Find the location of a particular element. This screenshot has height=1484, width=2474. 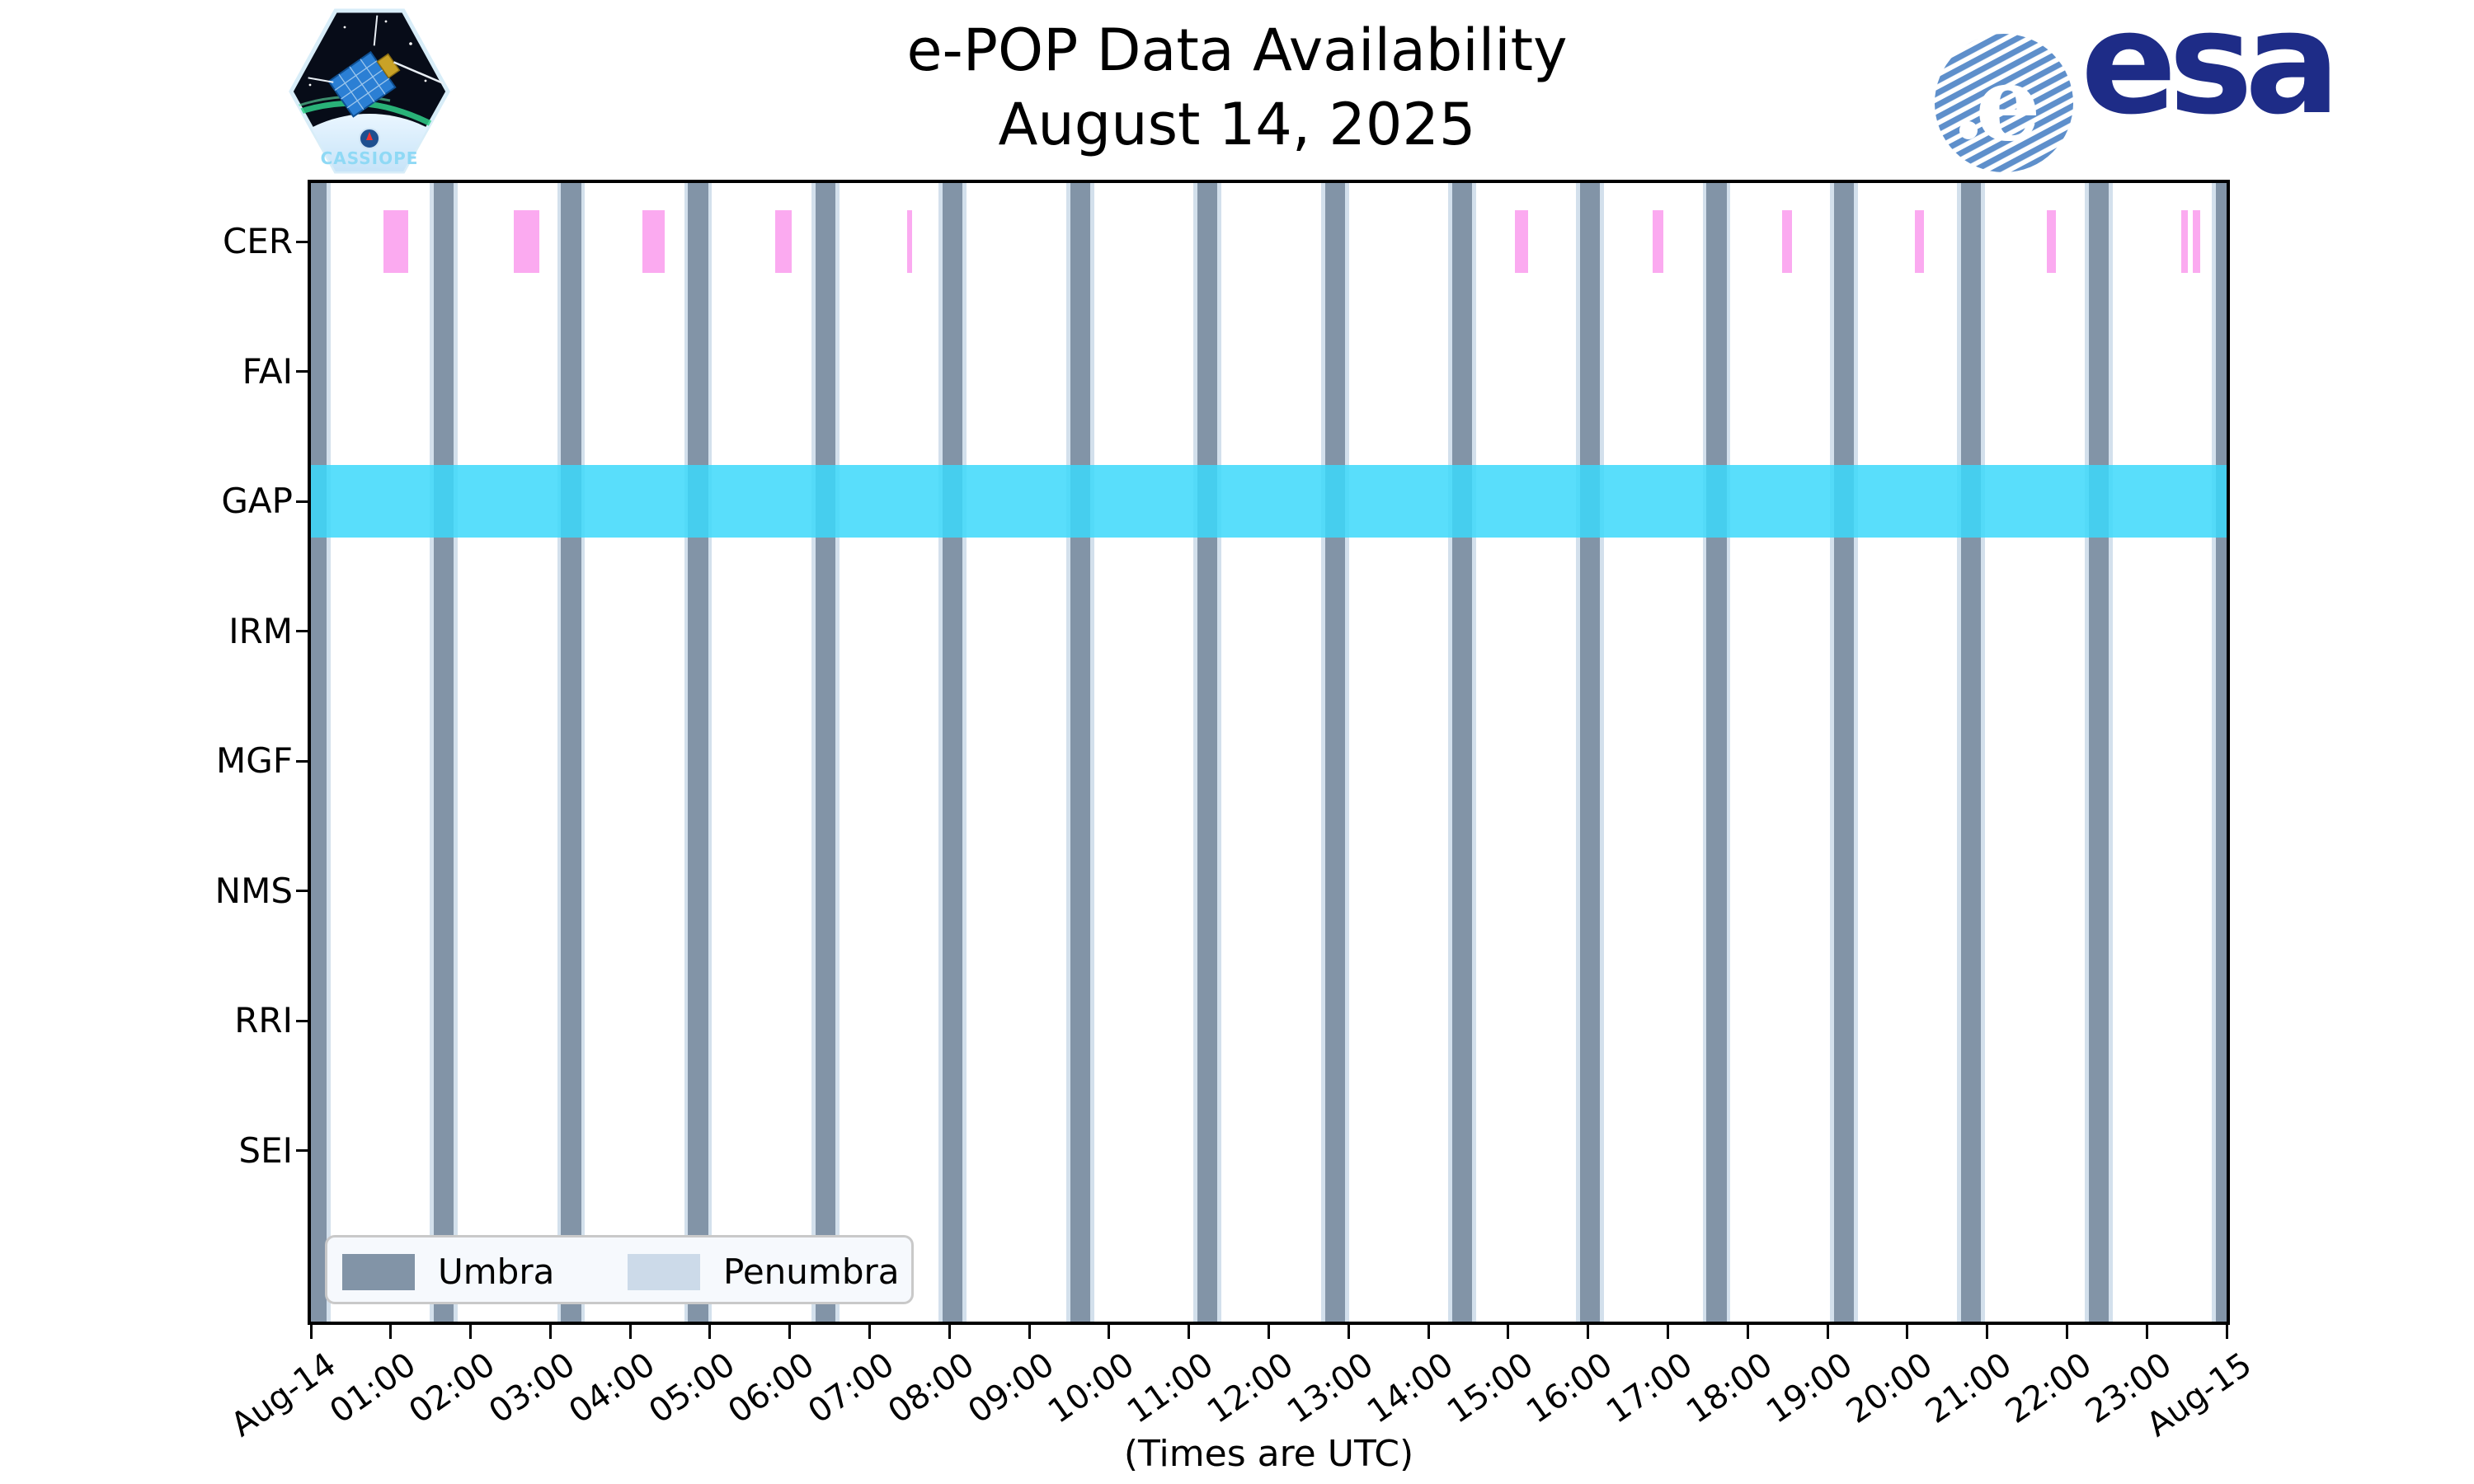

x-axis-tick-label: 14:00 is located at coordinates (1410, 1388).